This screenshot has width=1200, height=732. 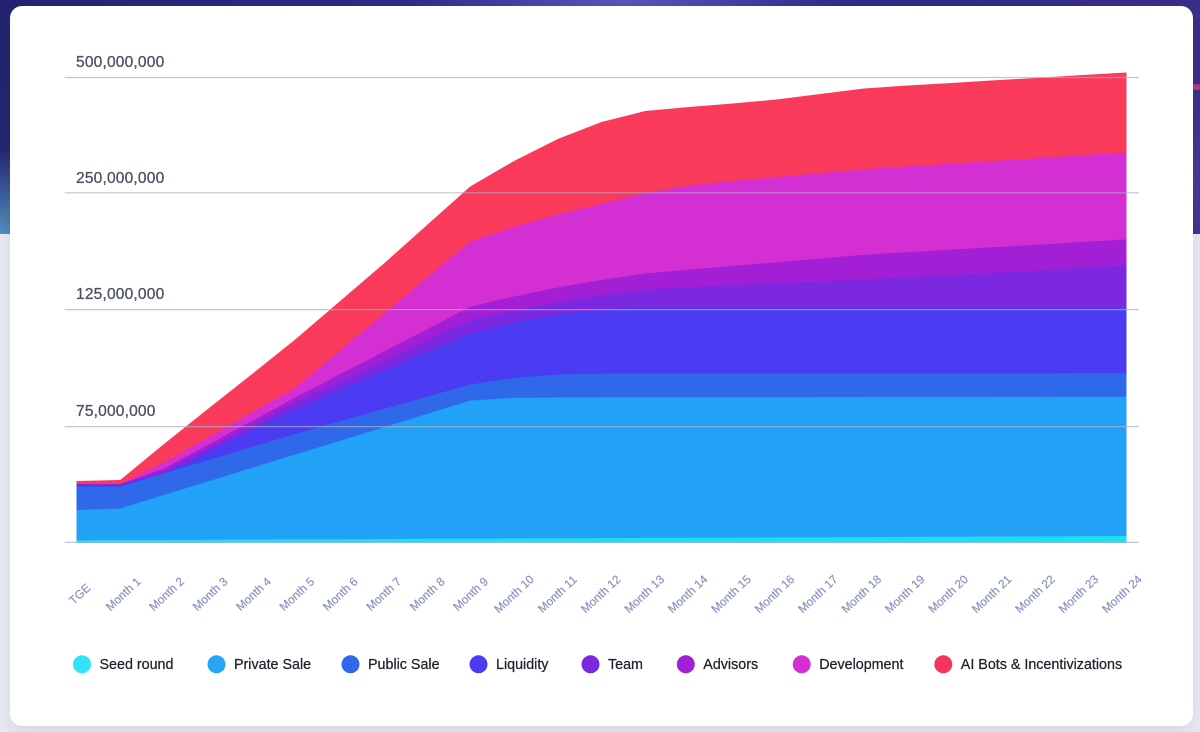 What do you see at coordinates (601, 594) in the screenshot?
I see `svg-text: Month 12` at bounding box center [601, 594].